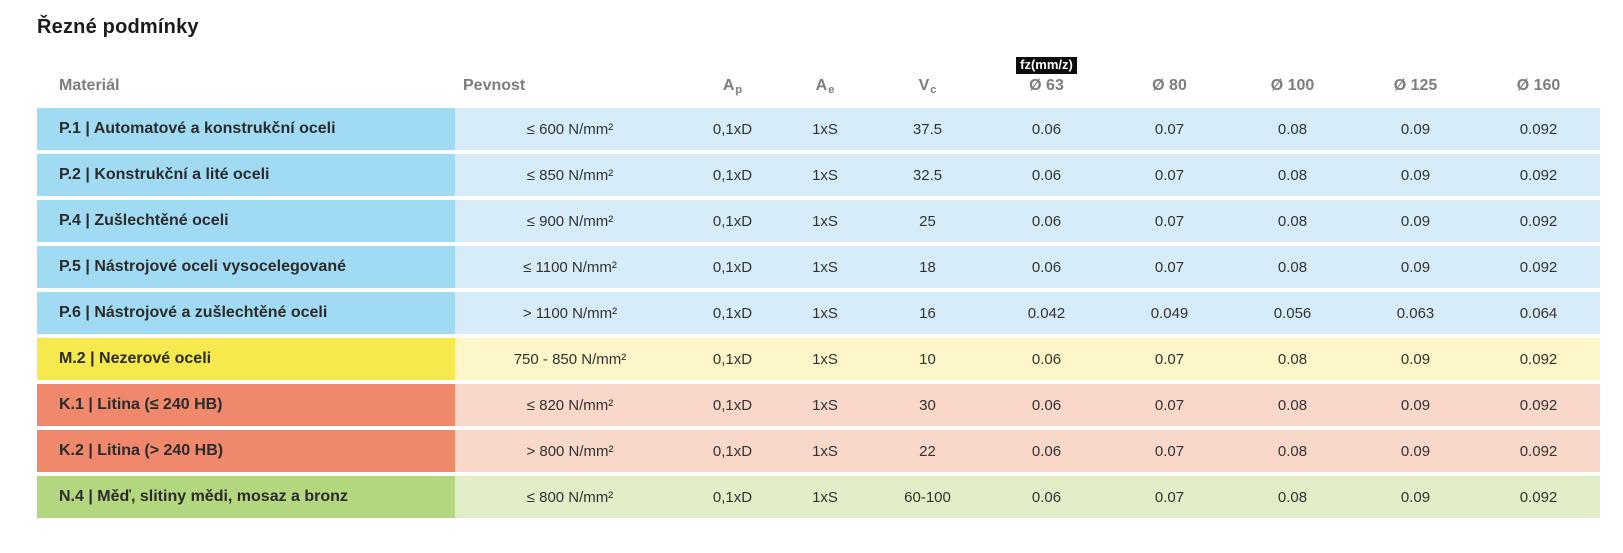 Image resolution: width=1623 pixels, height=553 pixels. What do you see at coordinates (1292, 313) in the screenshot?
I see `fz-d100-cell: 0.056` at bounding box center [1292, 313].